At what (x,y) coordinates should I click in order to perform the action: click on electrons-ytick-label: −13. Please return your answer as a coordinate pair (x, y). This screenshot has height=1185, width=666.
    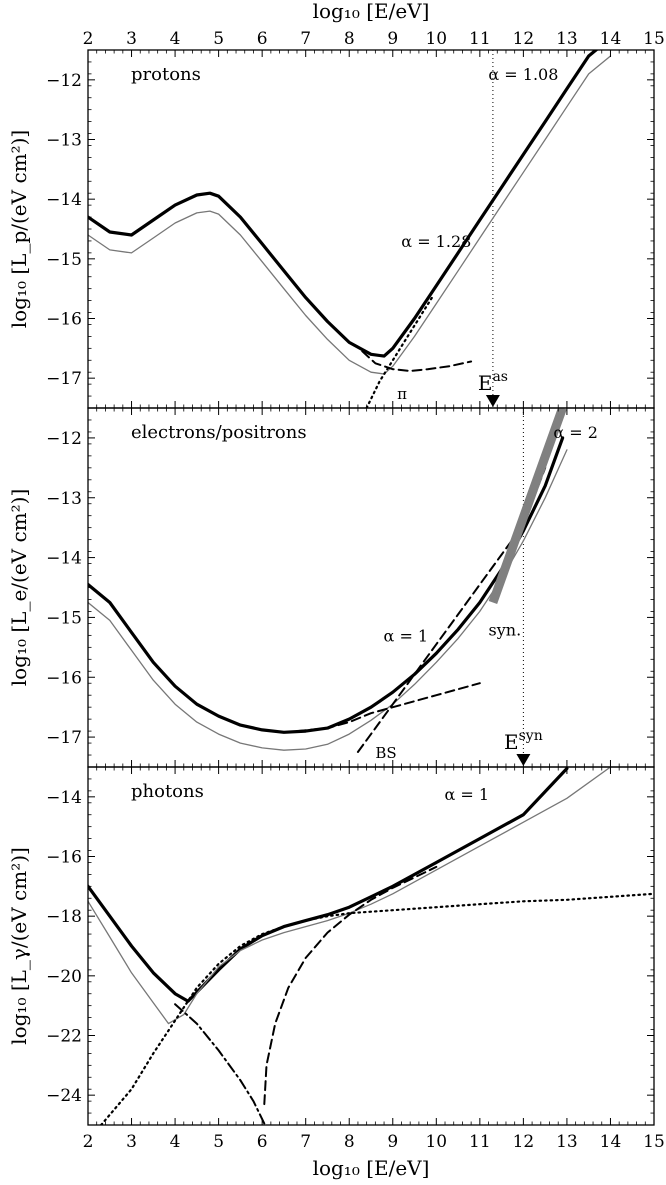
    Looking at the image, I should click on (64, 499).